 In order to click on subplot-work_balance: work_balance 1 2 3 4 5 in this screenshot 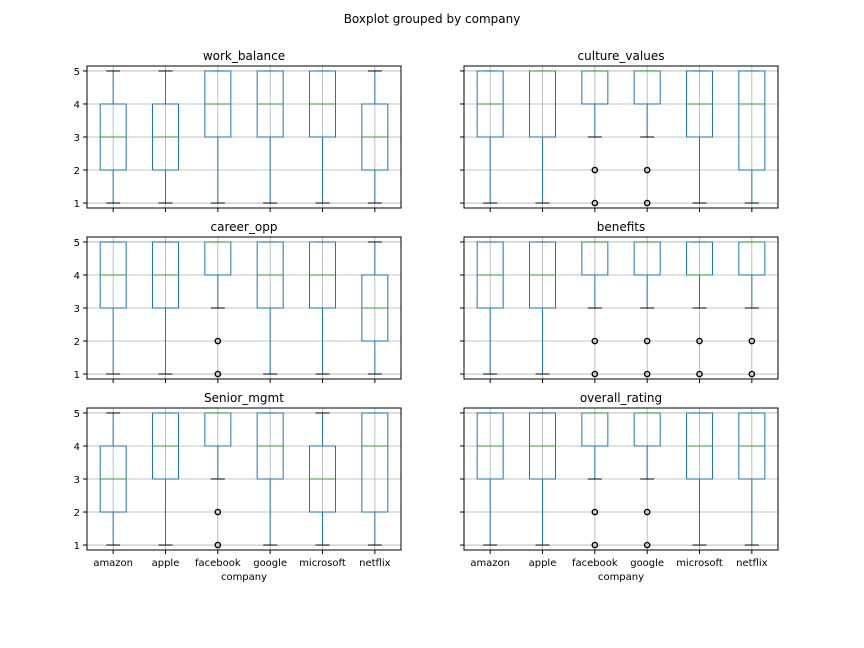, I will do `click(238, 130)`.